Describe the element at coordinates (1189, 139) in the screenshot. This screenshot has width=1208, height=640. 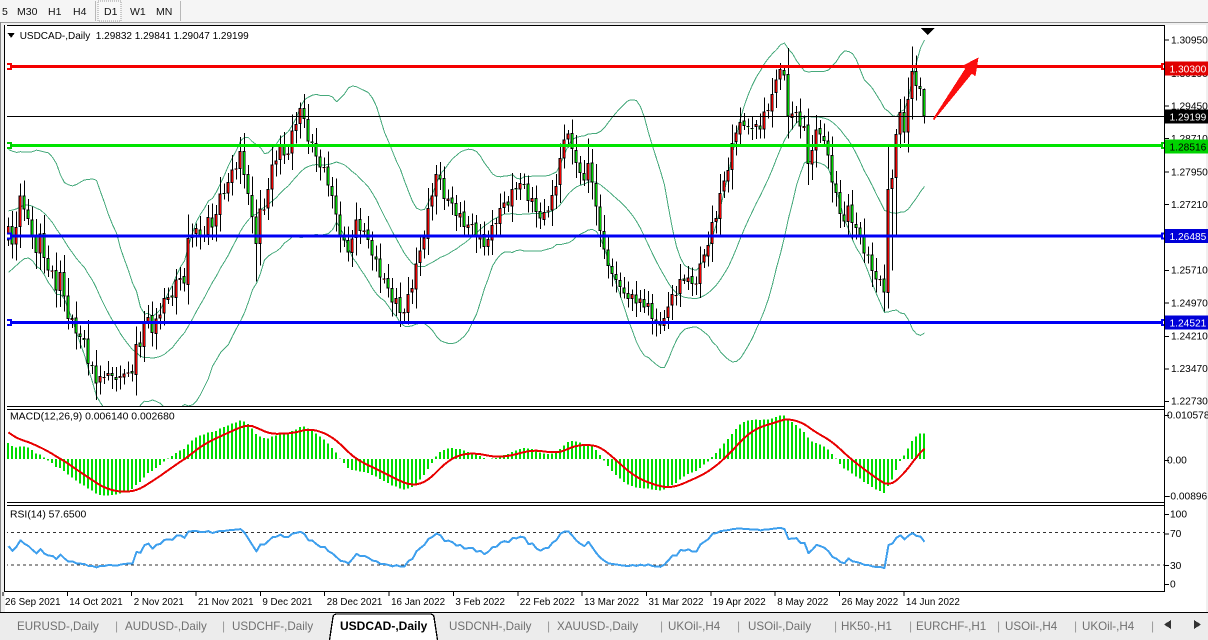
I see `svg-text: 1.28710` at that location.